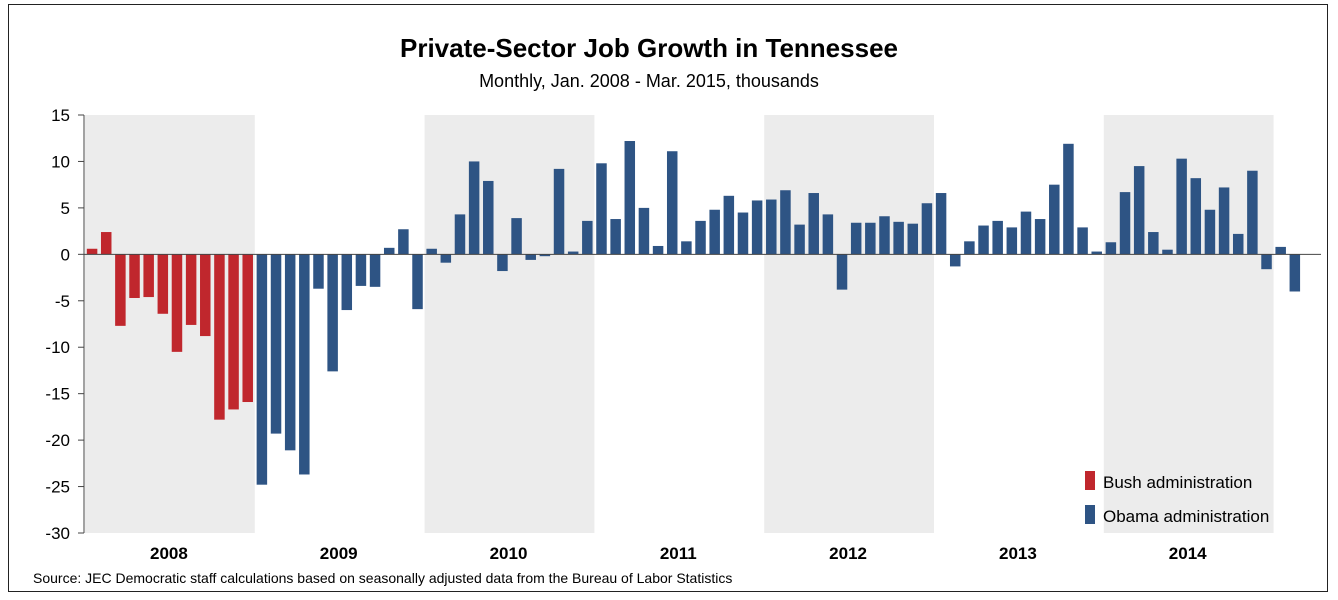  What do you see at coordinates (509, 553) in the screenshot?
I see `x-tick-label-2010: 2010` at bounding box center [509, 553].